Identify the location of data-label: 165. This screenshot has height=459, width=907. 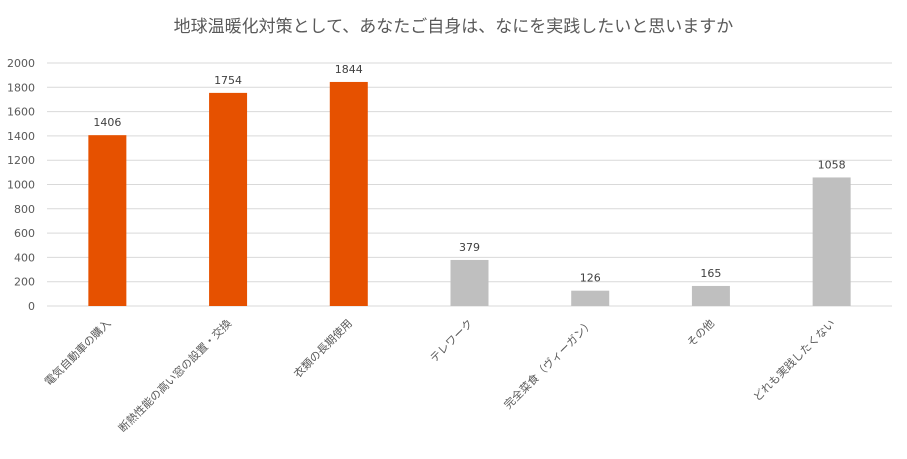
(710, 273).